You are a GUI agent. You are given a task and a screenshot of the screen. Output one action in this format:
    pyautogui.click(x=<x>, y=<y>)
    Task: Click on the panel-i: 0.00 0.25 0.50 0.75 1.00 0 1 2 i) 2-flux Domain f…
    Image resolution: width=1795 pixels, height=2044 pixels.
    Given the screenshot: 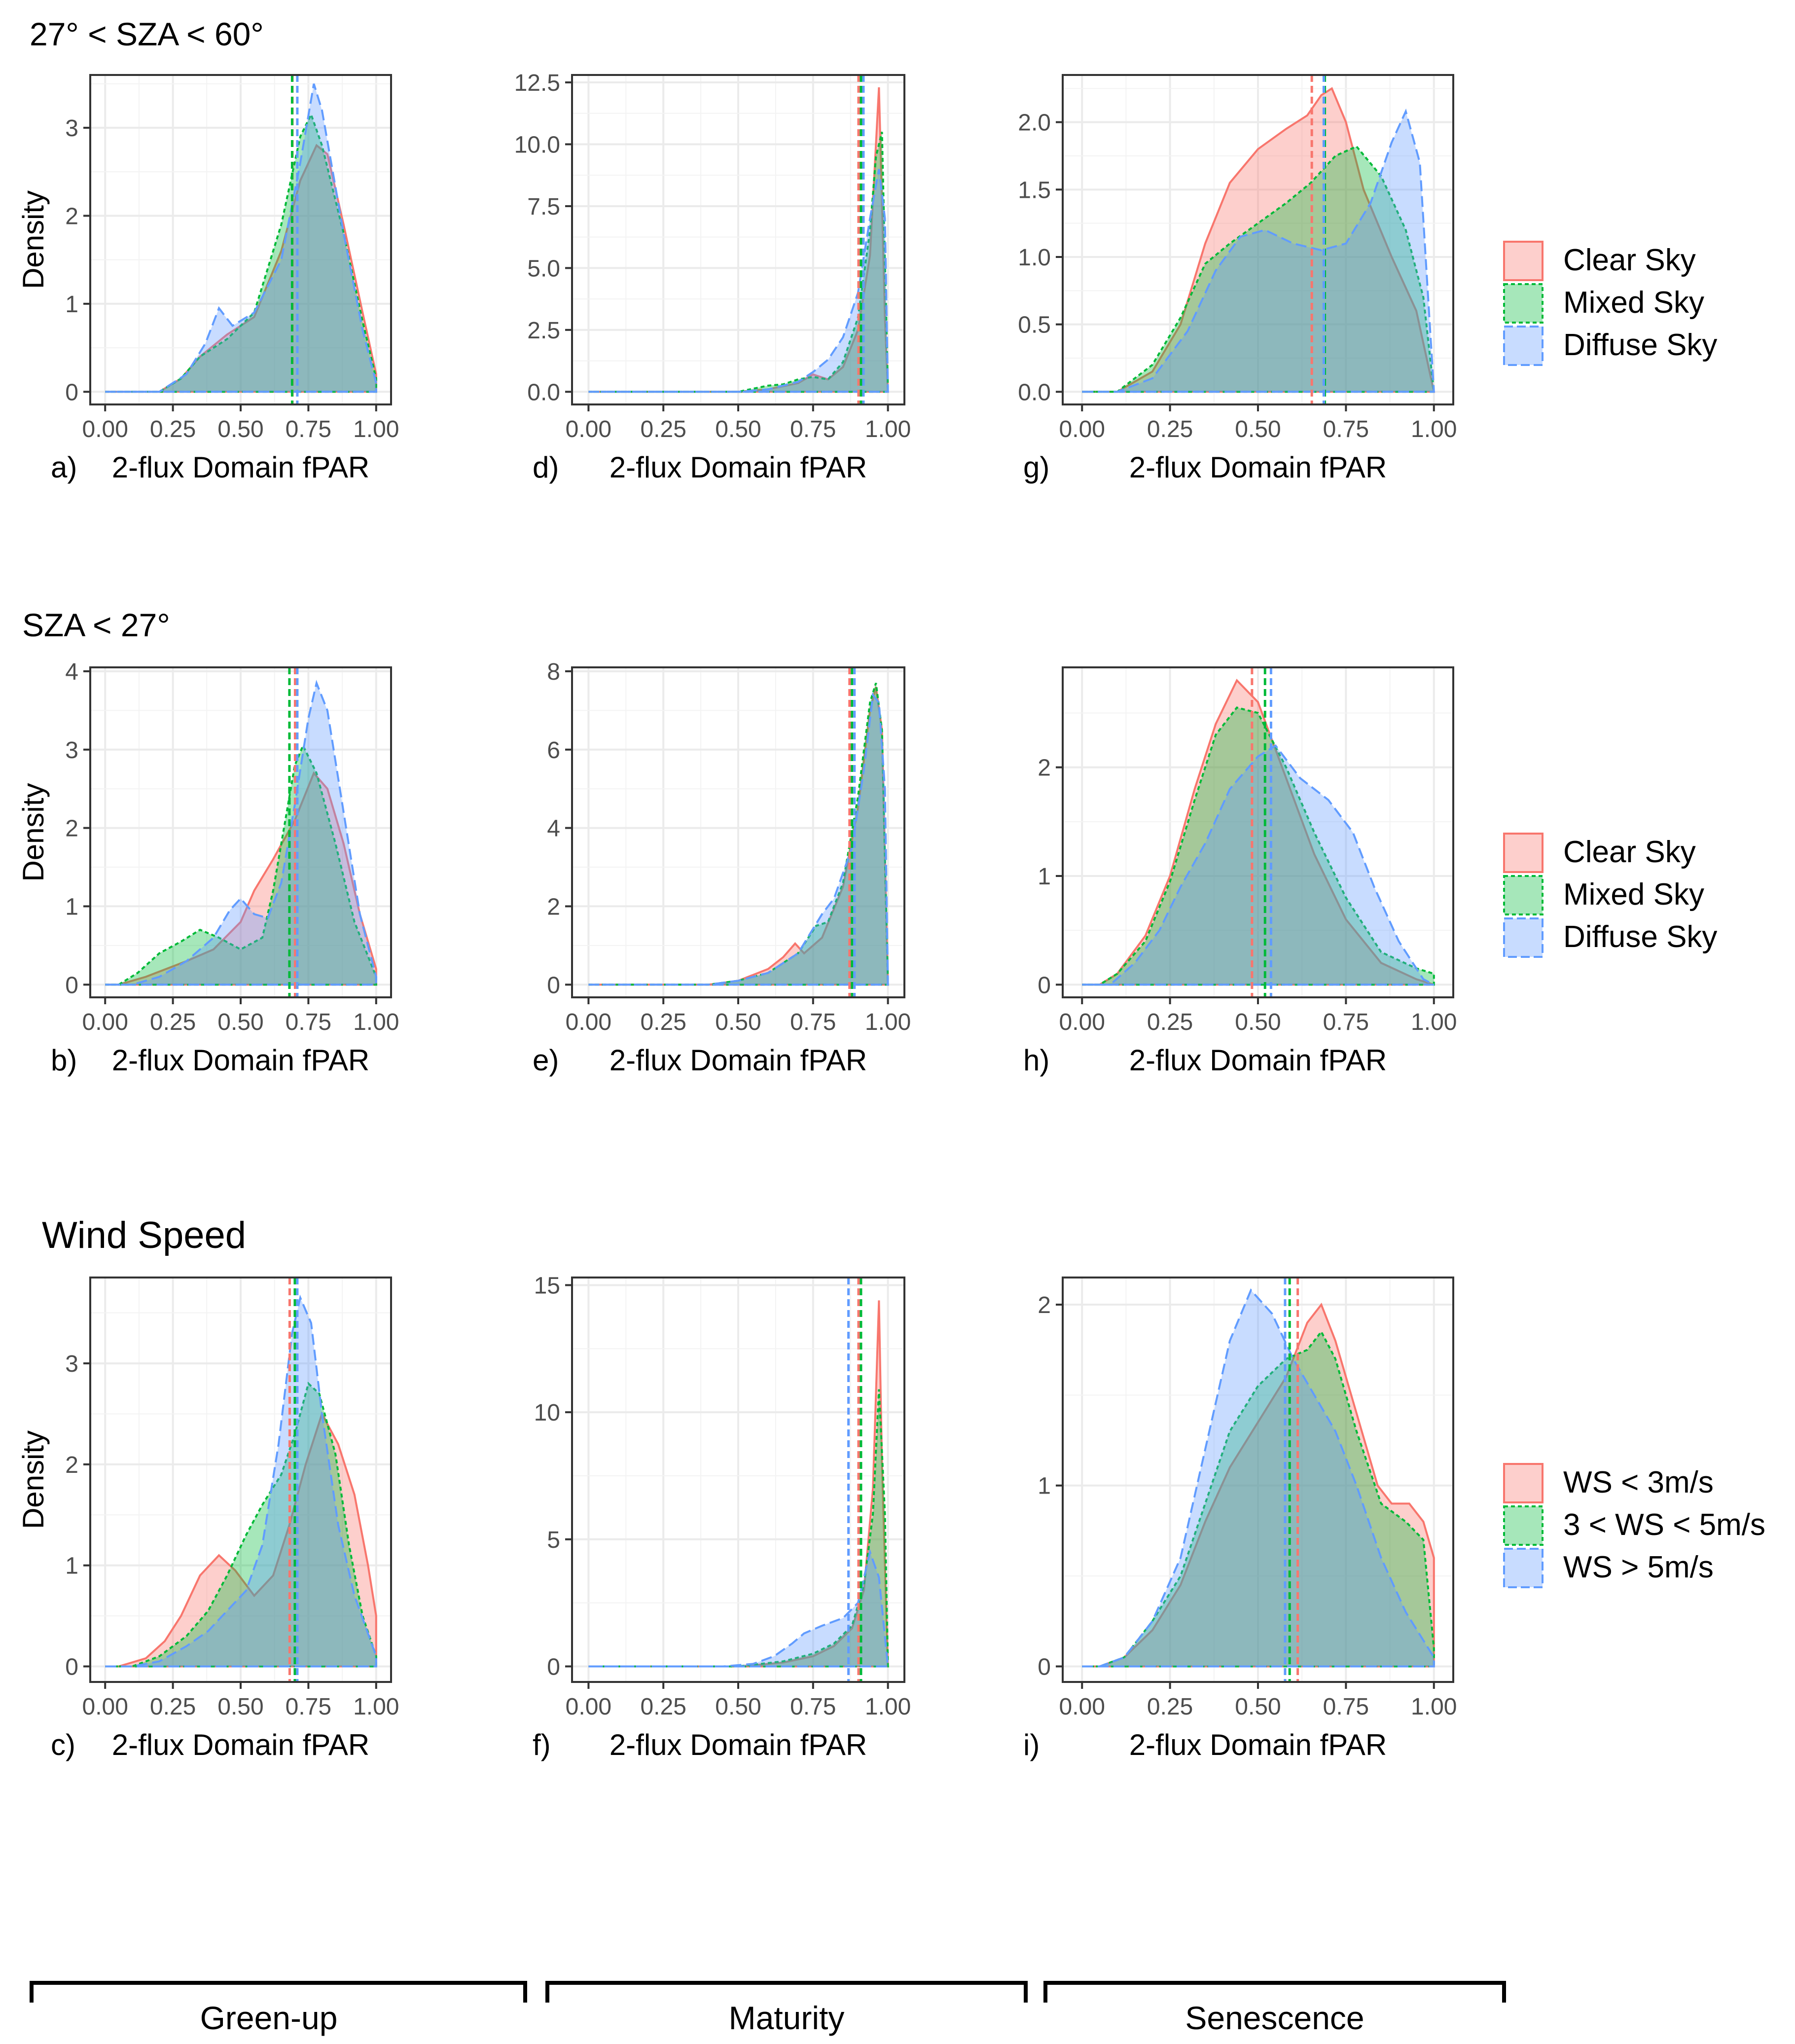 What is the action you would take?
    pyautogui.click(x=1240, y=1519)
    